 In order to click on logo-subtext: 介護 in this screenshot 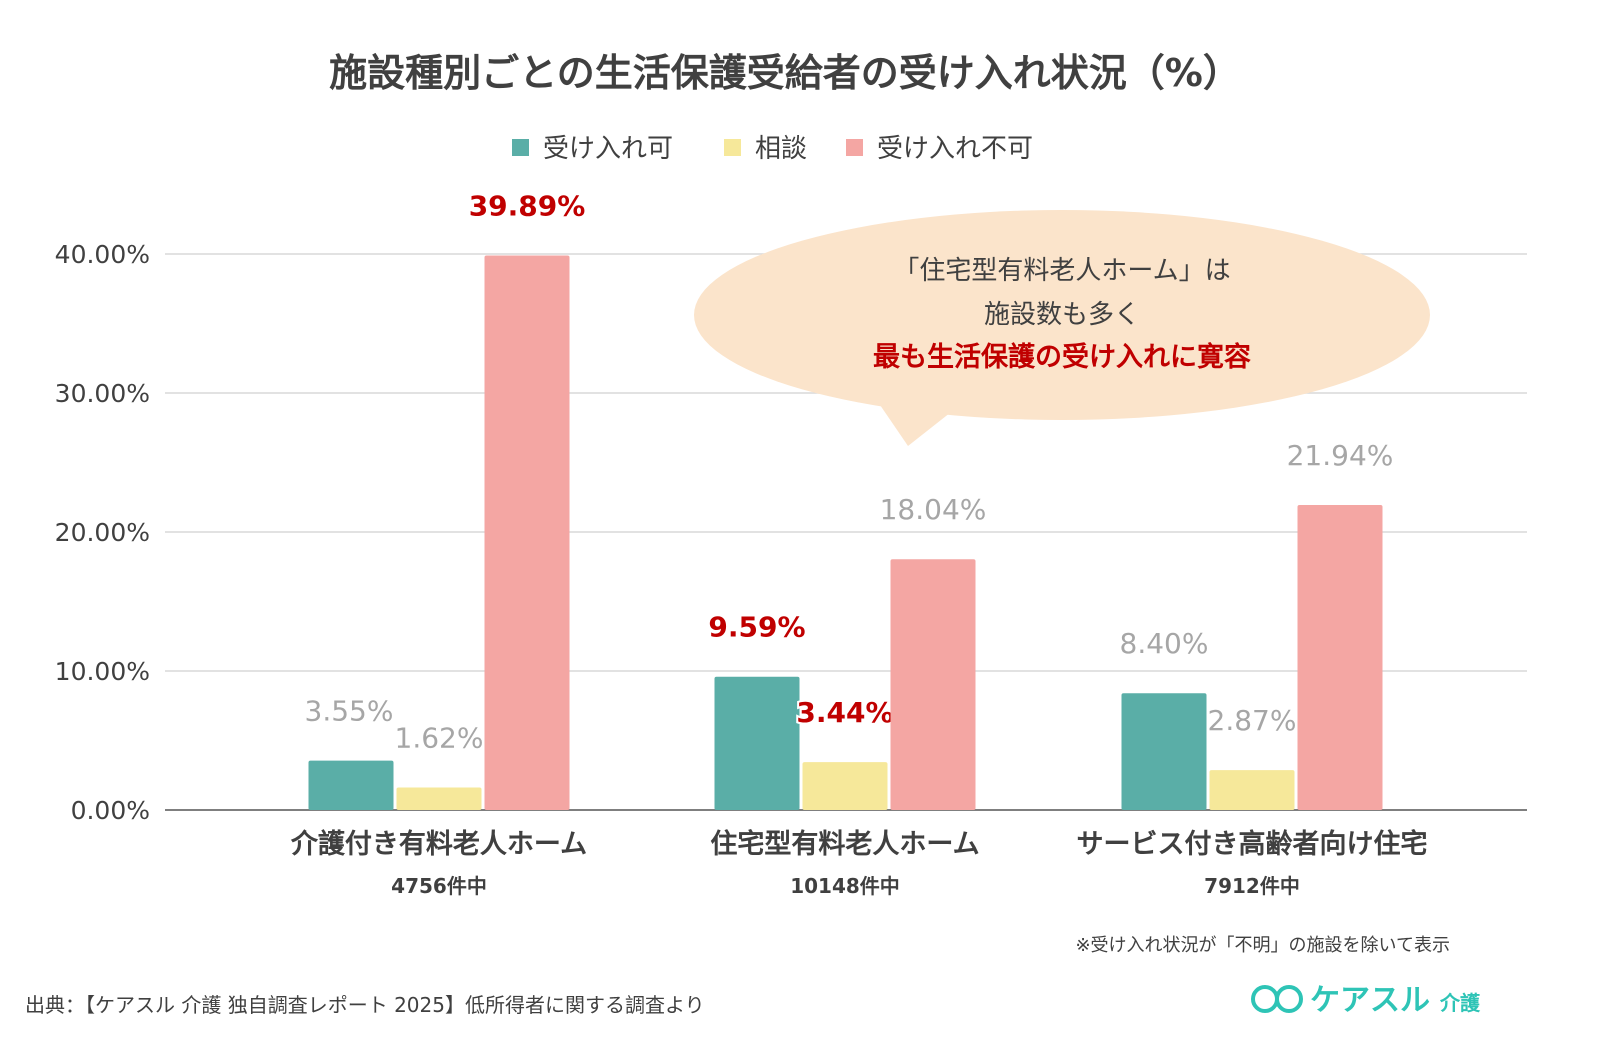, I will do `click(1460, 1003)`.